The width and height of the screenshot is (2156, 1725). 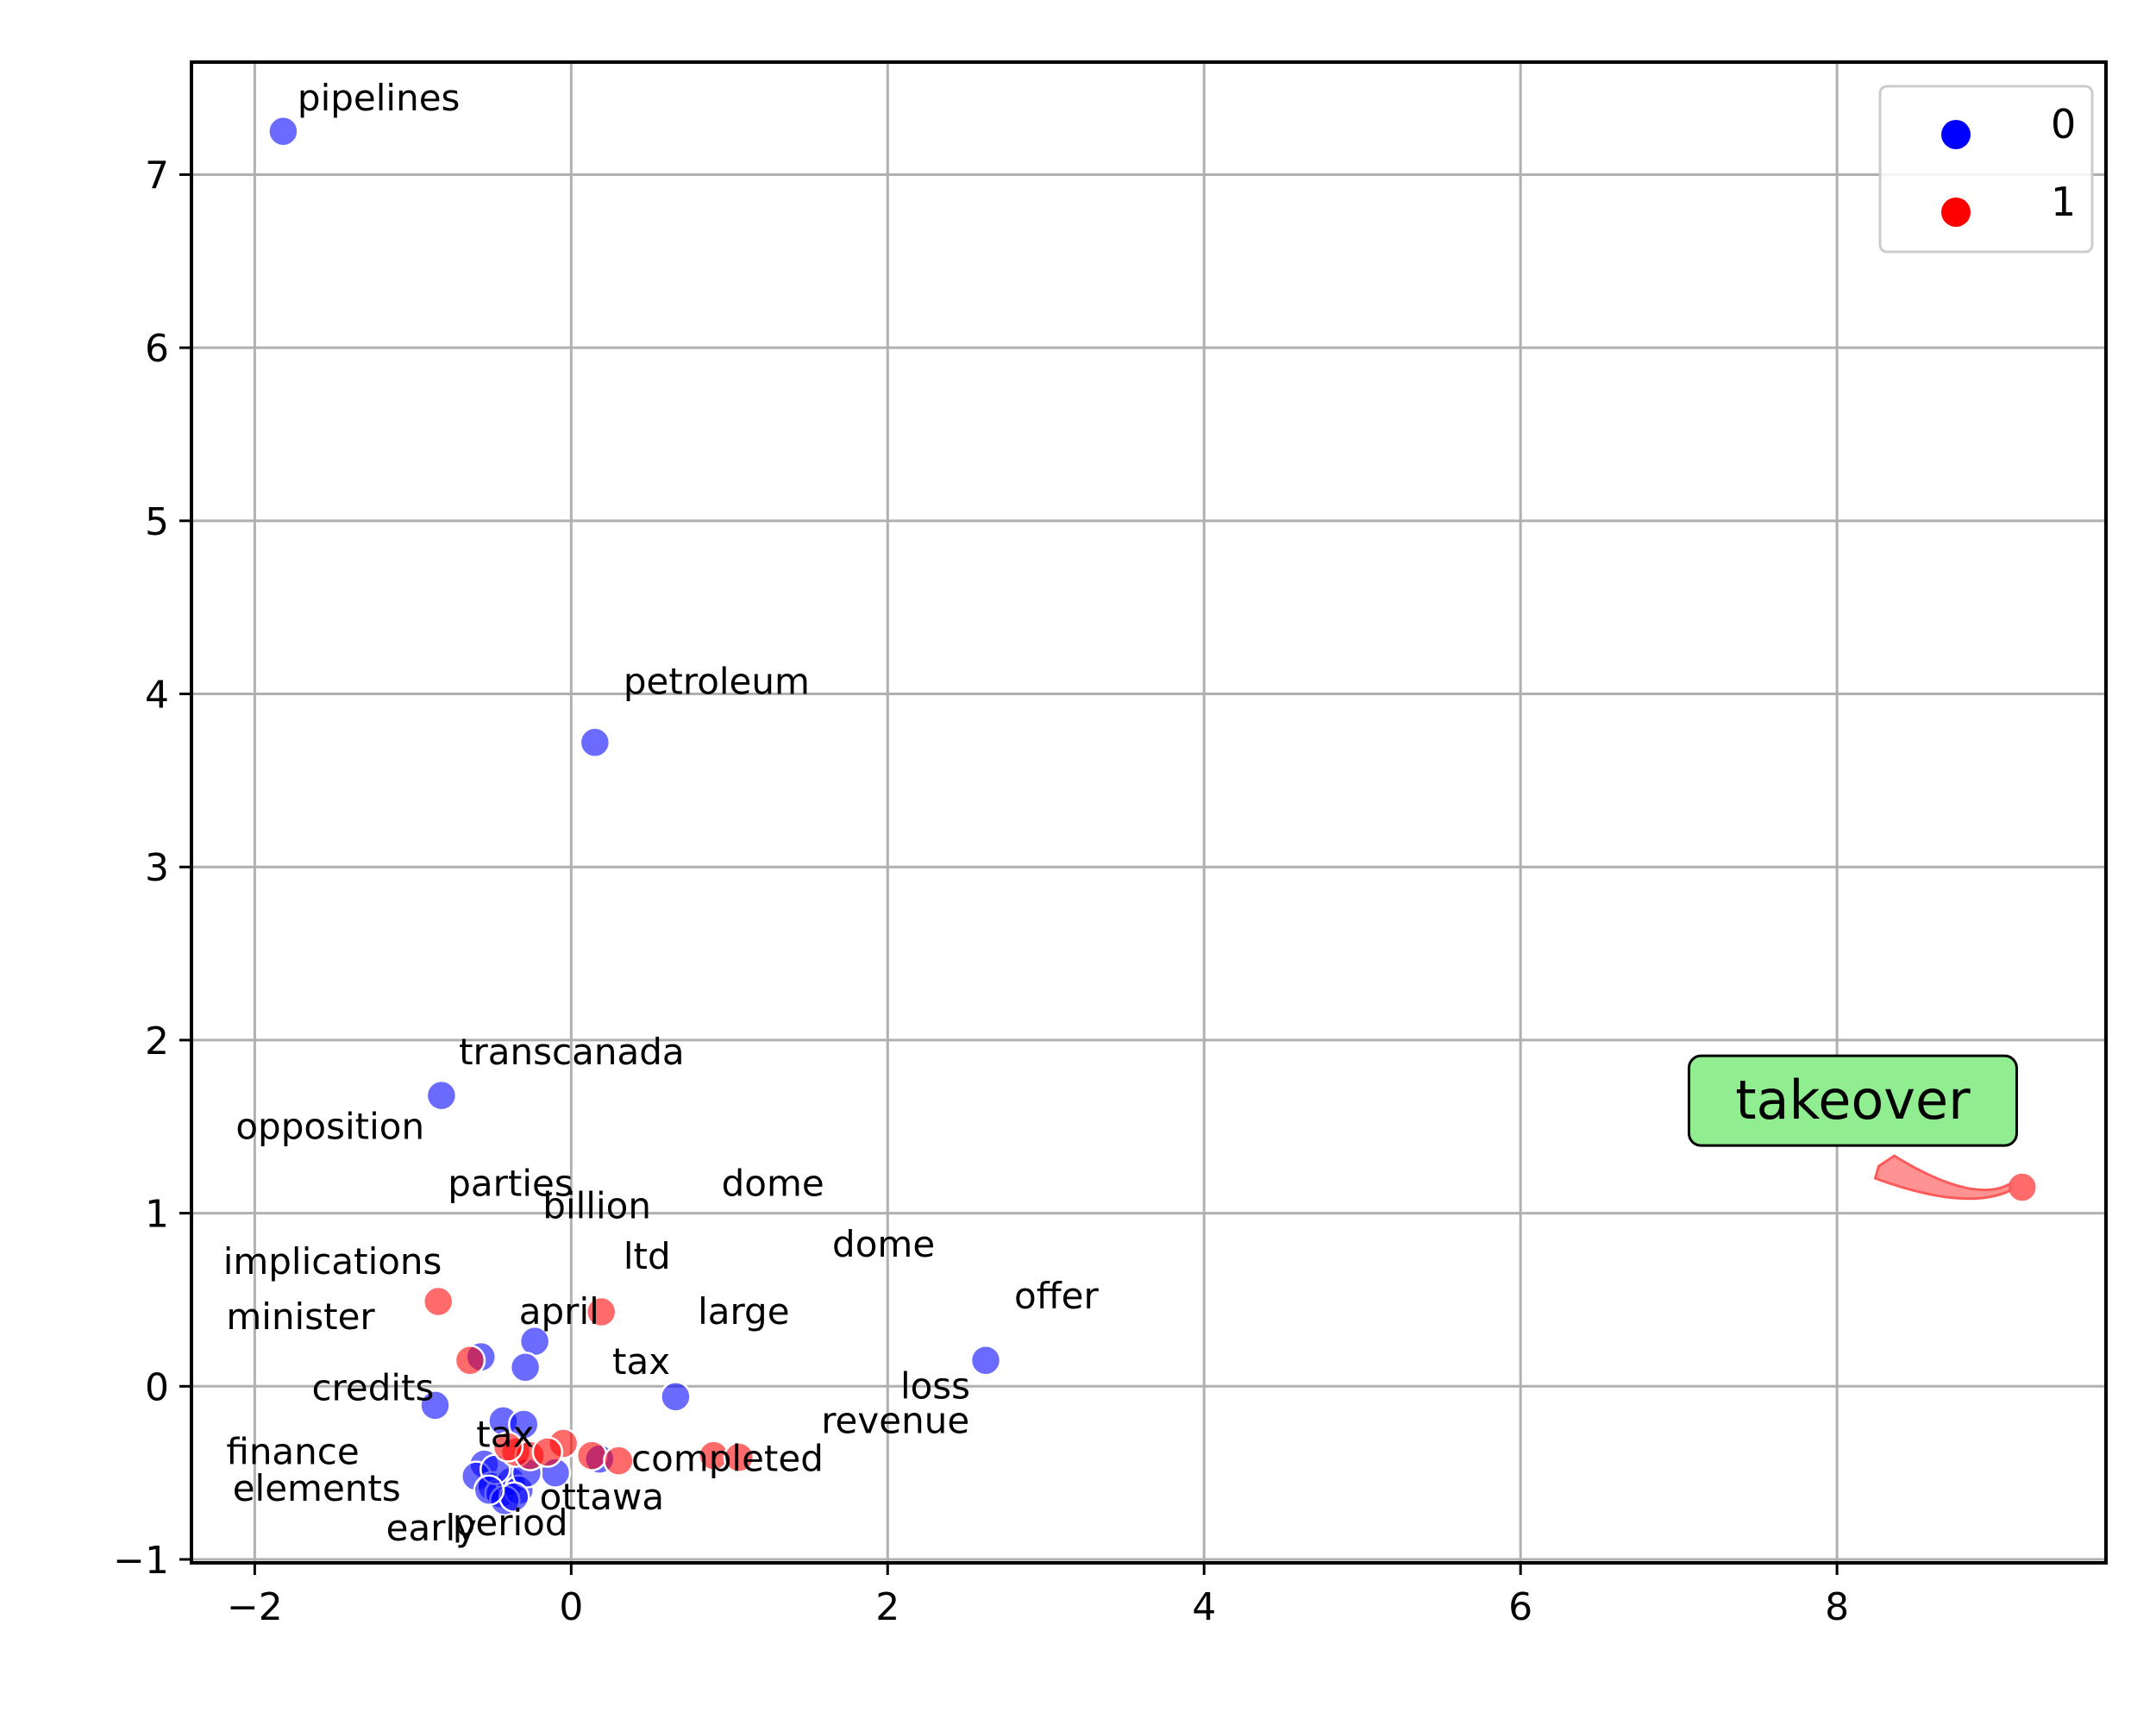 What do you see at coordinates (317, 1488) in the screenshot?
I see `point-label: elements` at bounding box center [317, 1488].